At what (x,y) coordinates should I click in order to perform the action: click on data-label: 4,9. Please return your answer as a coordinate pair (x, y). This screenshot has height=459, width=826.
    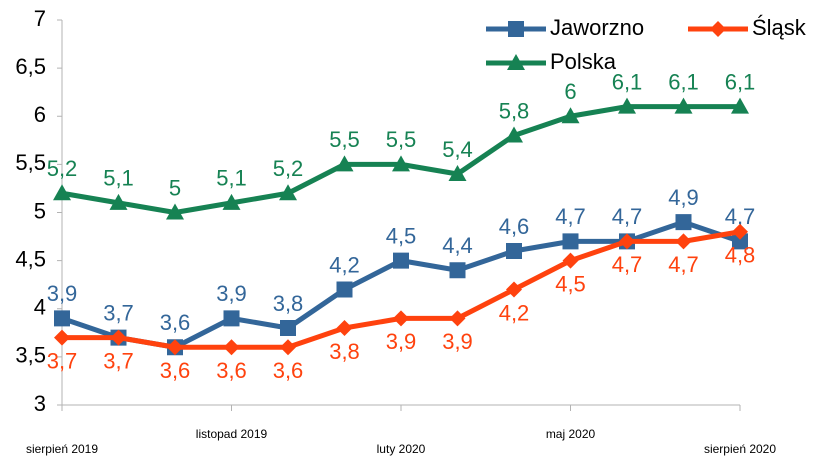
    Looking at the image, I should click on (683, 197).